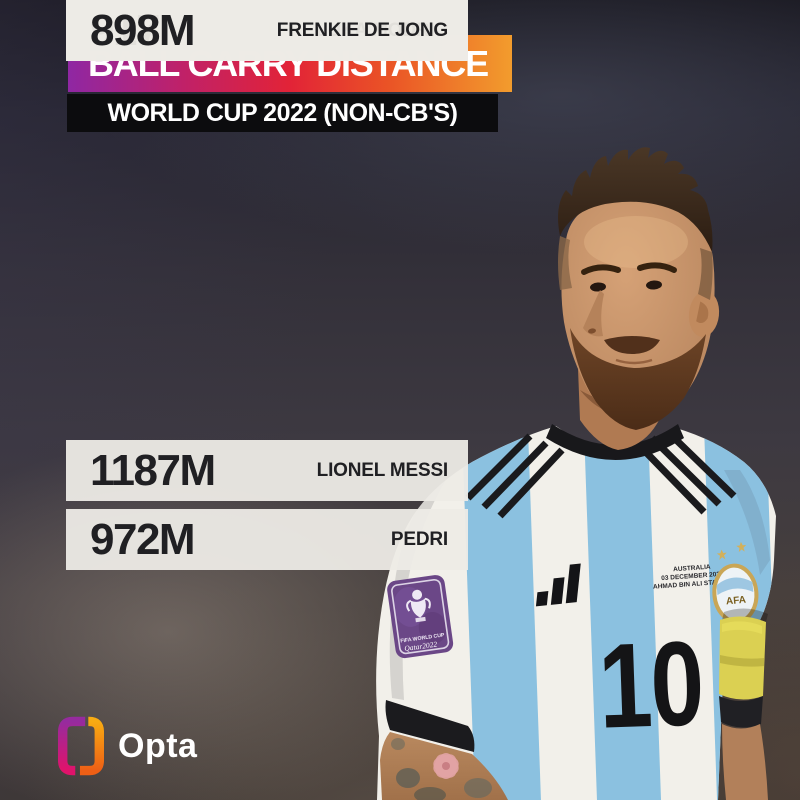 This screenshot has height=800, width=800. Describe the element at coordinates (362, 30) in the screenshot. I see `player-name: FRENKIE DE JONG` at that location.